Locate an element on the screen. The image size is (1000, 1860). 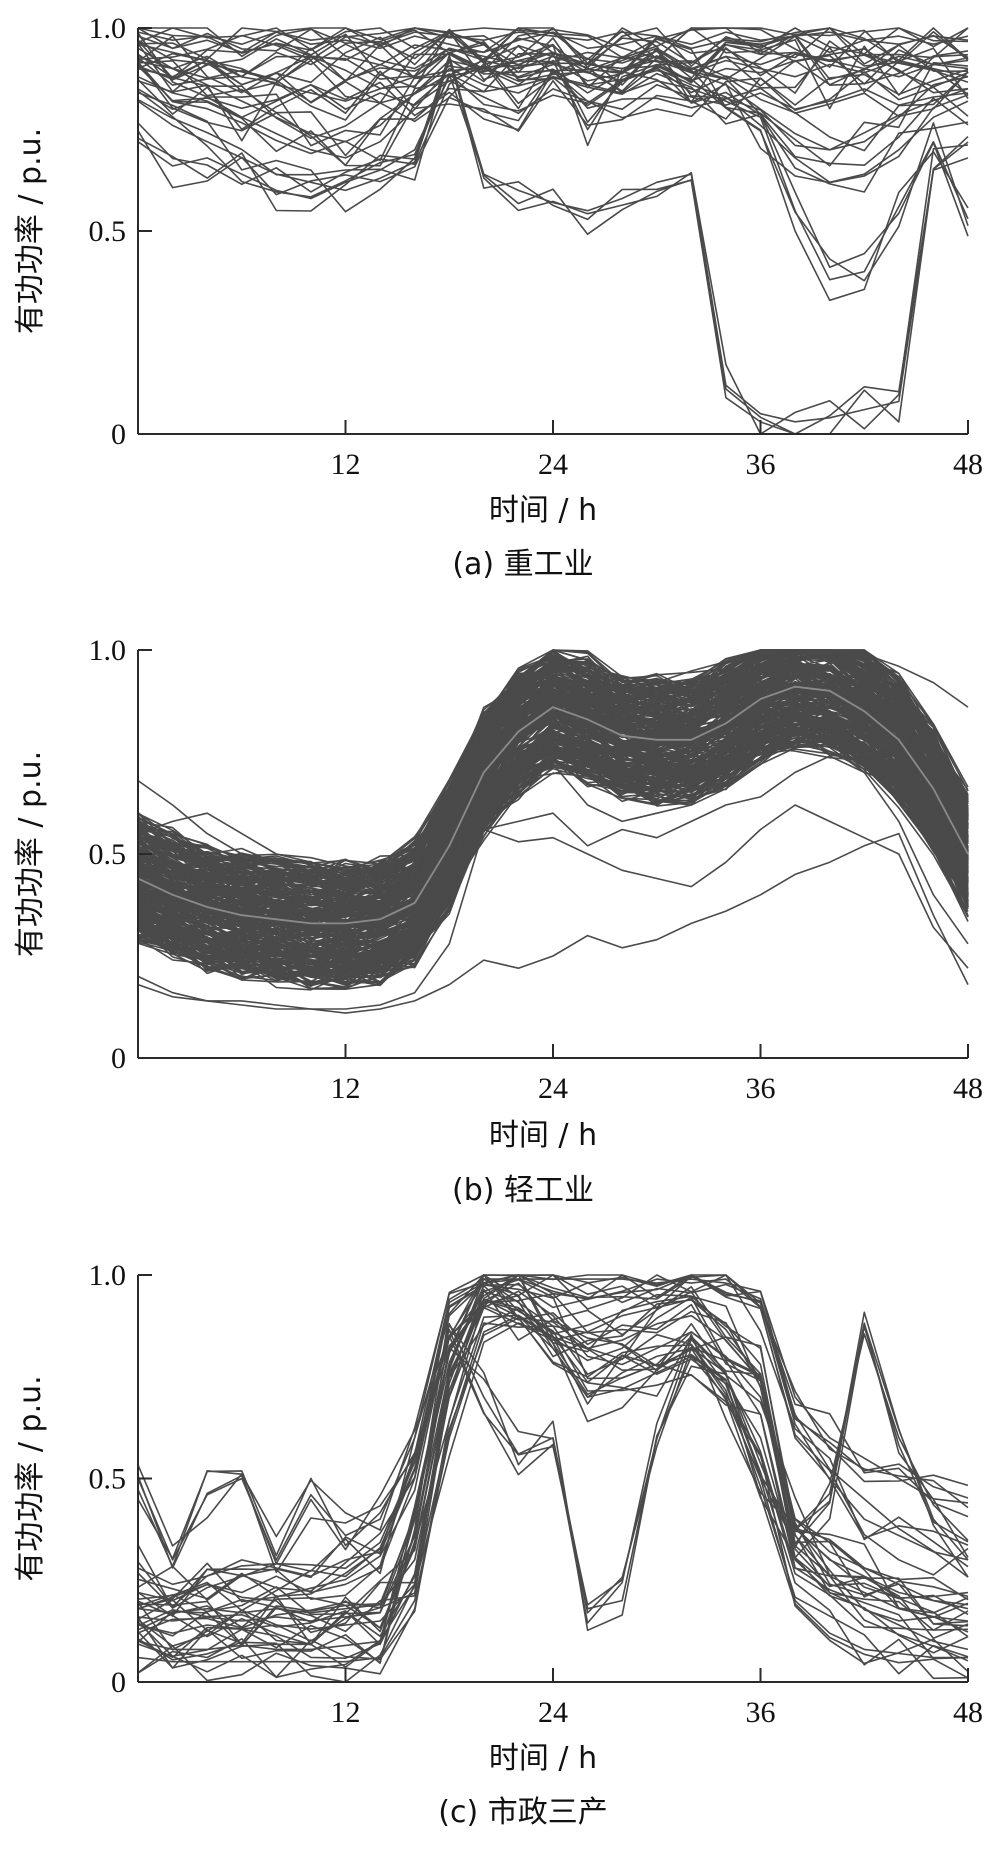
panel-caption: (a) 重工业 is located at coordinates (522, 564).